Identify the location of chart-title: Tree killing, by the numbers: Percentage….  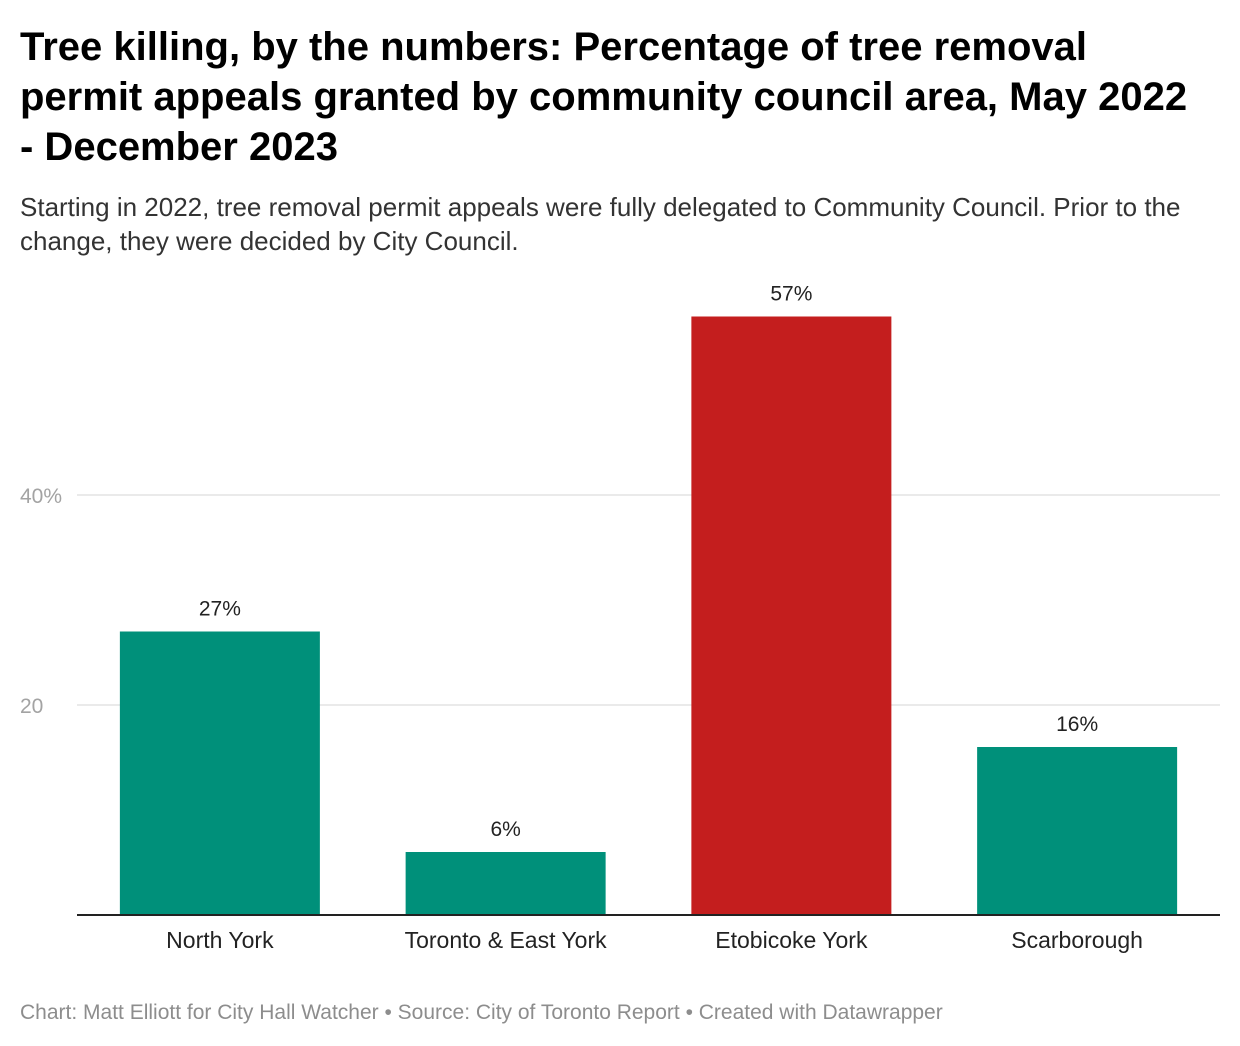
(604, 97).